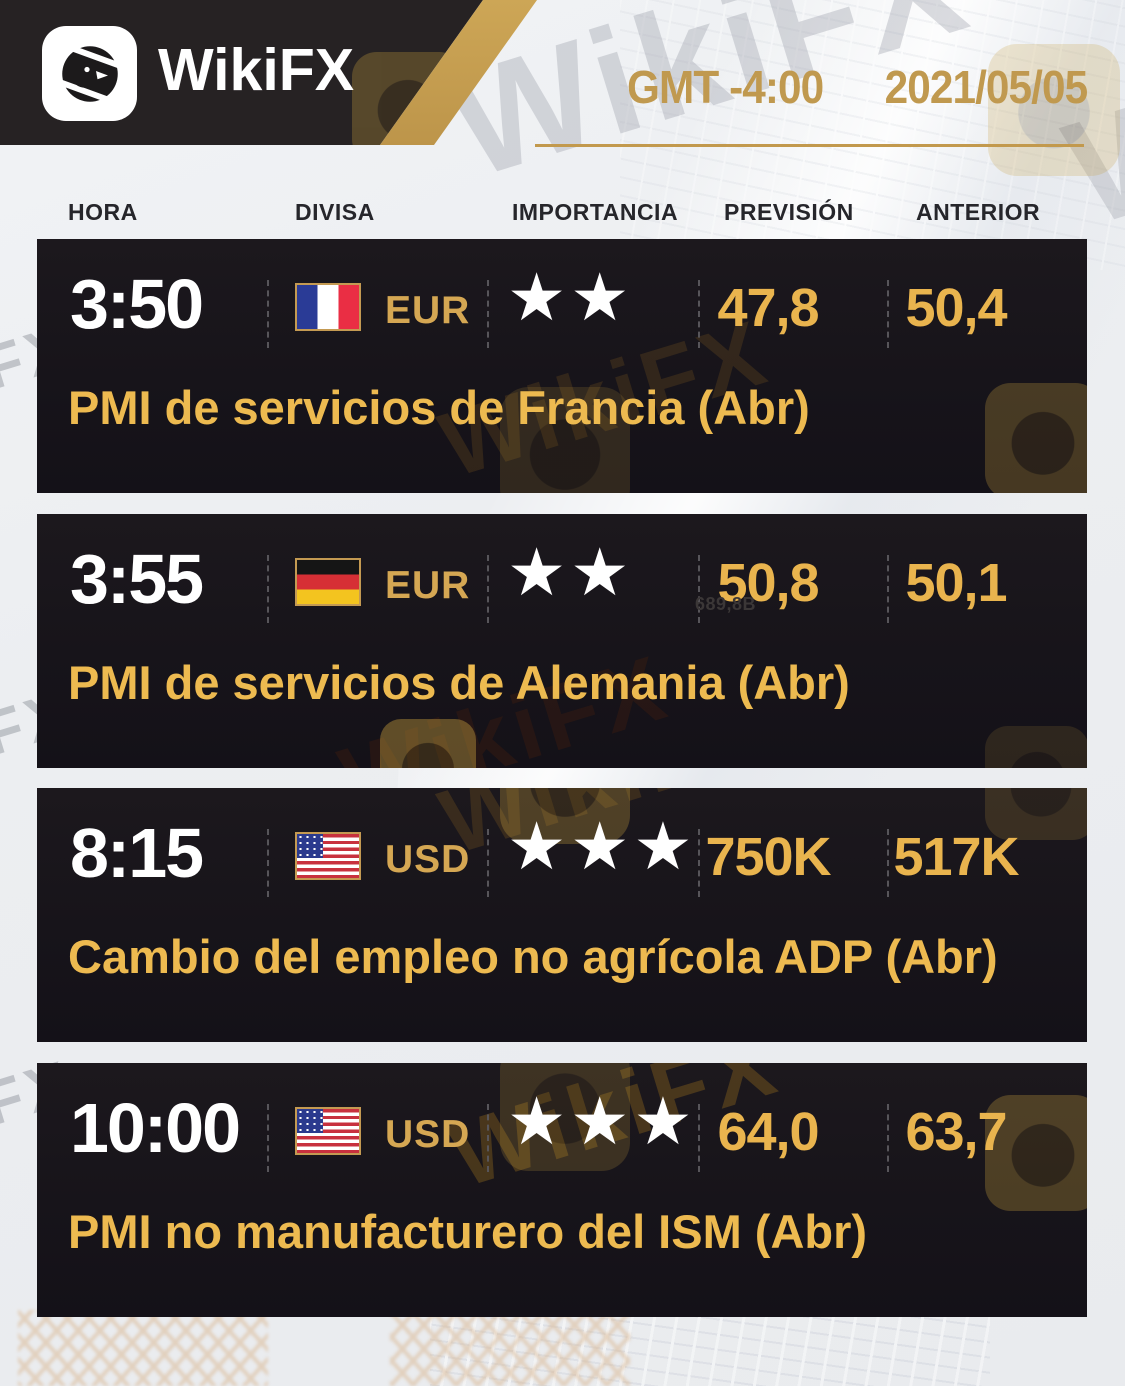 Image resolution: width=1125 pixels, height=1386 pixels. Describe the element at coordinates (155, 1128) in the screenshot. I see `event-time: 10:00` at that location.